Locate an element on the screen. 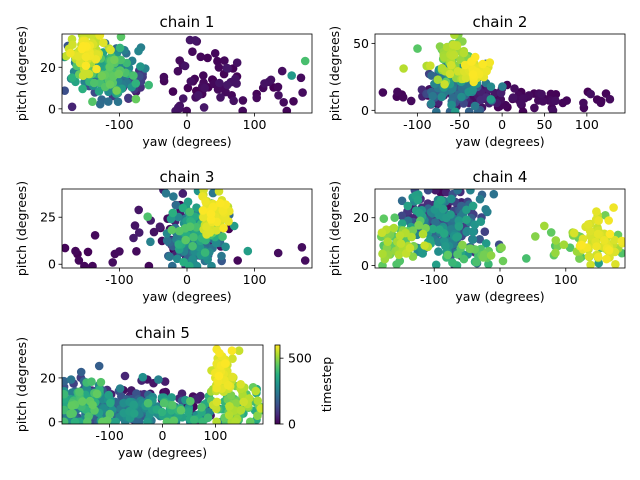 This screenshot has width=640, height=480. y-tick-label: 20 is located at coordinates (48, 377).